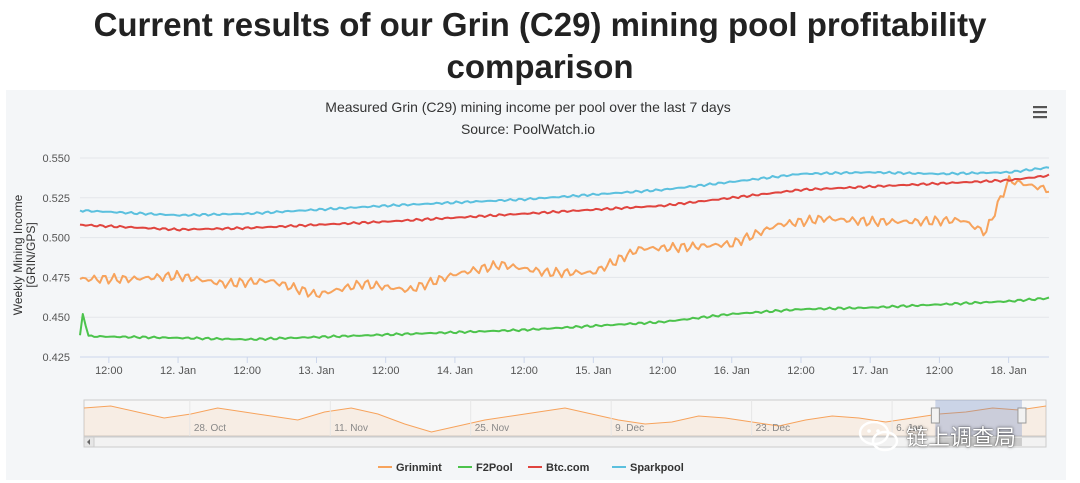 Image resolution: width=1080 pixels, height=483 pixels. Describe the element at coordinates (316, 371) in the screenshot. I see `x-tick-label: 13. Jan` at that location.